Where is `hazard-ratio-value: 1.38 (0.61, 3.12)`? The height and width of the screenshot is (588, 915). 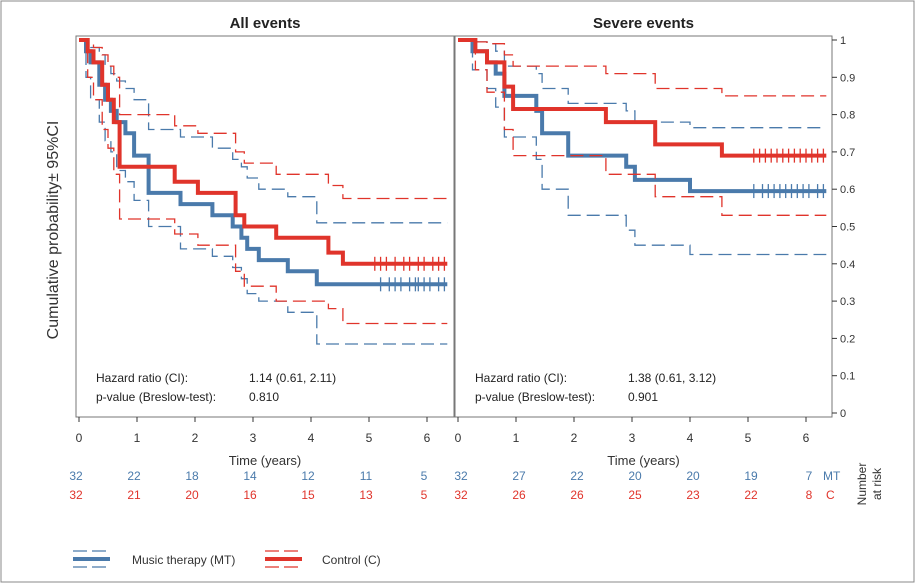 hazard-ratio-value: 1.38 (0.61, 3.12) is located at coordinates (672, 378).